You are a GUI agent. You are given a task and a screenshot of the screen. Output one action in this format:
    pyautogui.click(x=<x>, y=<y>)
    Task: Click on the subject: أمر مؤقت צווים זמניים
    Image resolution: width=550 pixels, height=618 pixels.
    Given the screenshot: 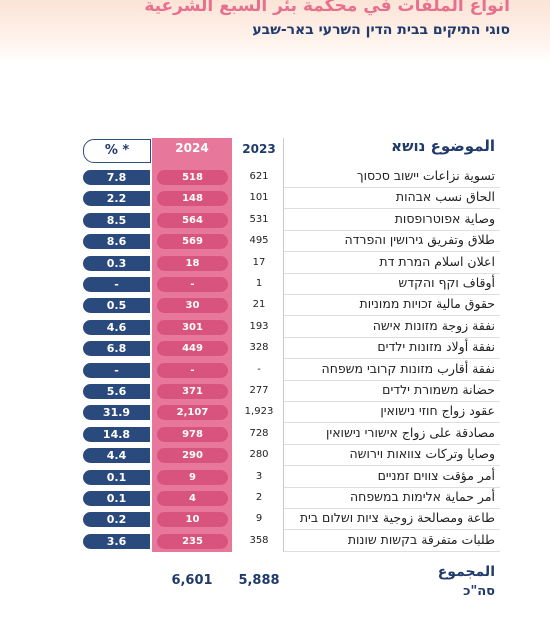 What is the action you would take?
    pyautogui.click(x=436, y=475)
    